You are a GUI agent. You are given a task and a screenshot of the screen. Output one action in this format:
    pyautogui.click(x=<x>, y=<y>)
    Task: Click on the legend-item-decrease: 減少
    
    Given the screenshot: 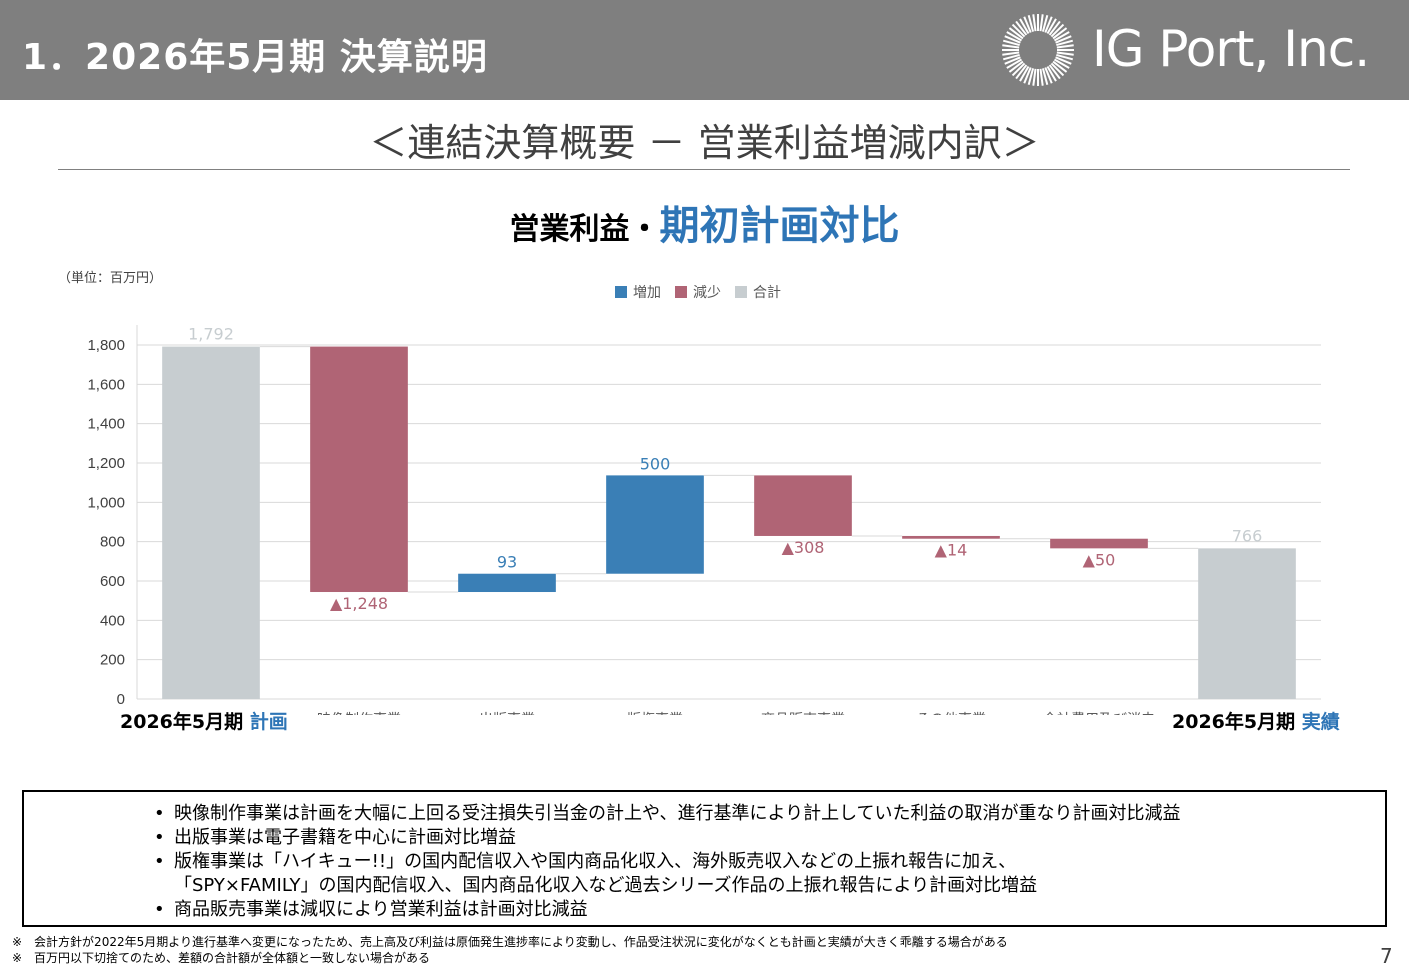 What is the action you would take?
    pyautogui.click(x=698, y=292)
    